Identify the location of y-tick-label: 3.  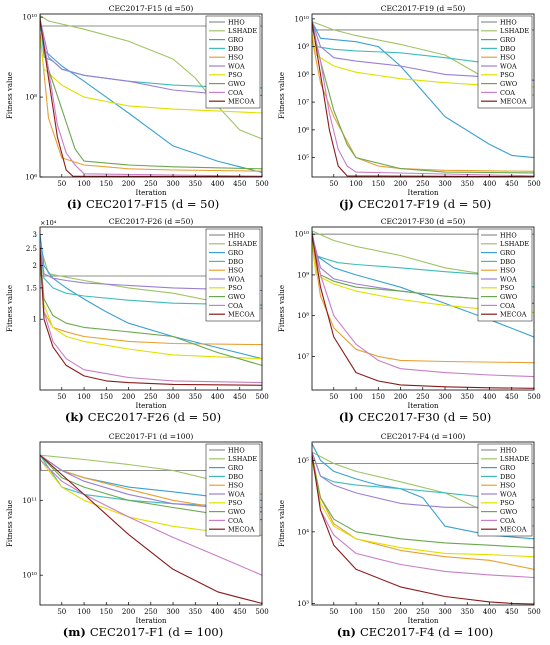
(35, 235).